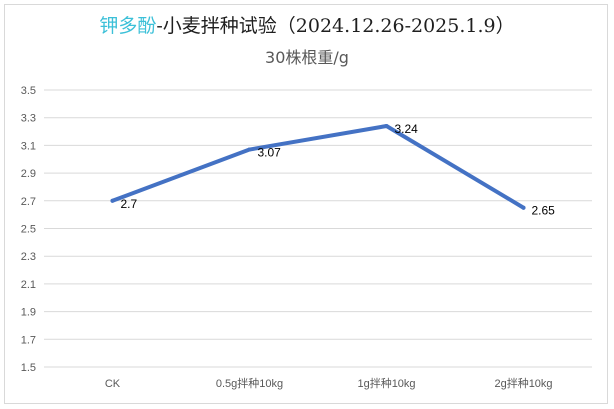  What do you see at coordinates (129, 204) in the screenshot?
I see `data-label: 2.7` at bounding box center [129, 204].